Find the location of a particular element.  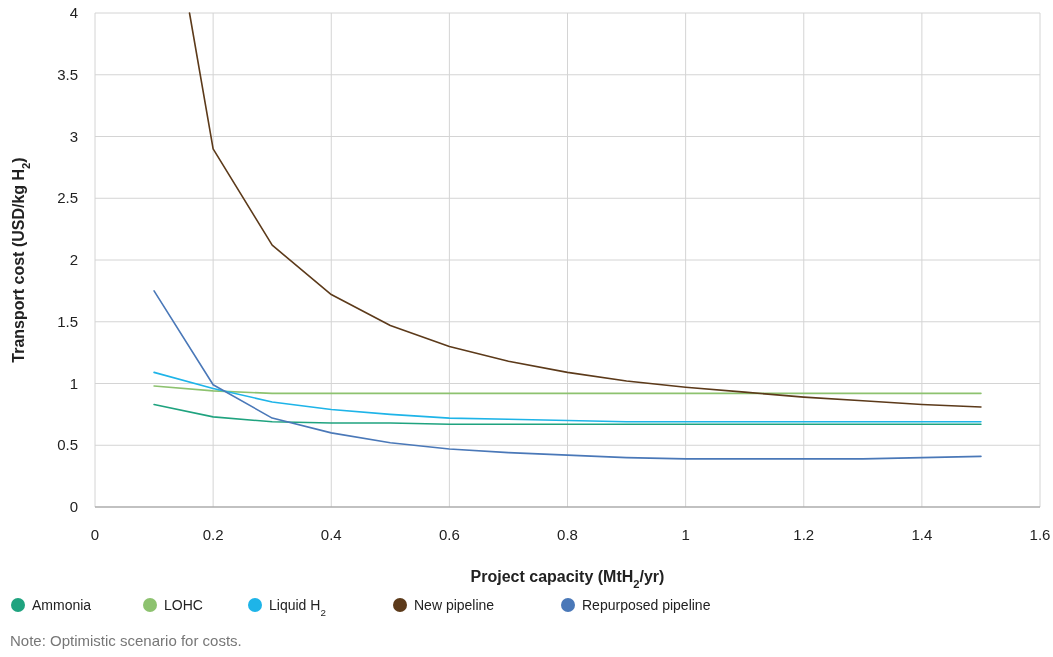

y-tick-label: 2.5 is located at coordinates (67, 198).